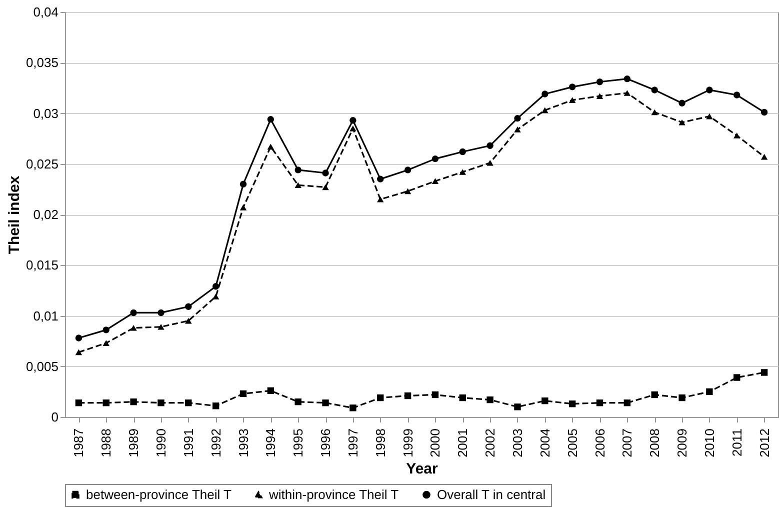  Describe the element at coordinates (42, 164) in the screenshot. I see `y-tick-label: 0,025` at that location.